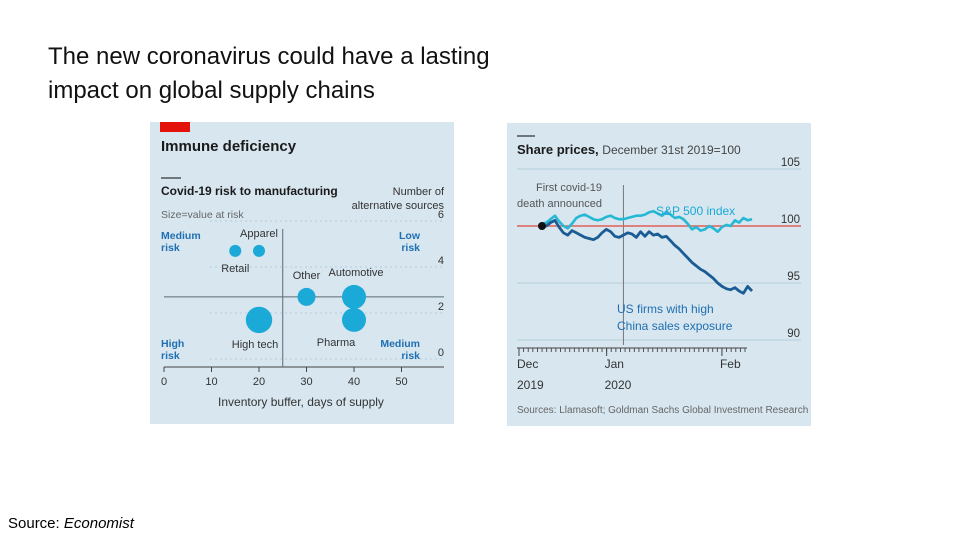  I want to click on bubble-pharma, so click(354, 319).